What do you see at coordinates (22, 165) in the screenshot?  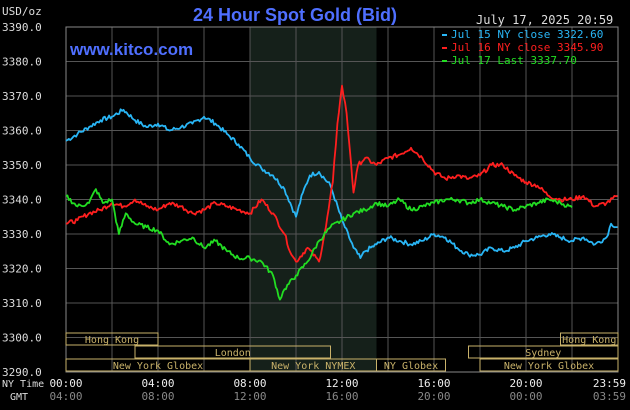 I see `y-tick-label: 3350.0` at bounding box center [22, 165].